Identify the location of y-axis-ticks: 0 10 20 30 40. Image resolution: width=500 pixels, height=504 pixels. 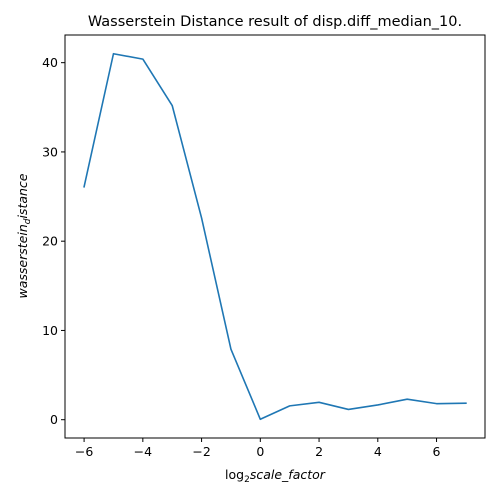
(53, 241).